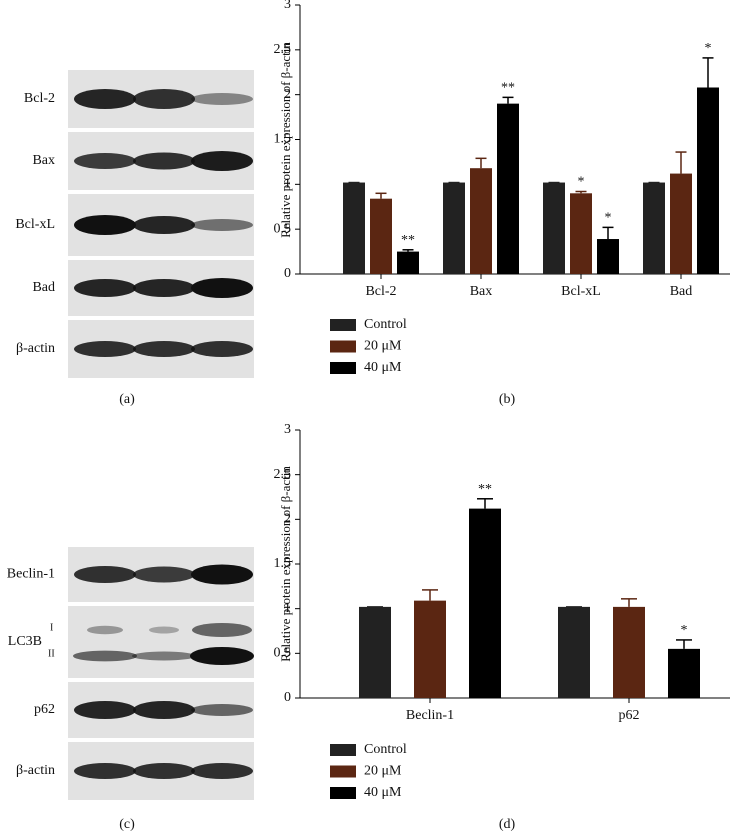 Image resolution: width=738 pixels, height=832 pixels. What do you see at coordinates (51, 627) in the screenshot?
I see `blot-sublabel: I` at bounding box center [51, 627].